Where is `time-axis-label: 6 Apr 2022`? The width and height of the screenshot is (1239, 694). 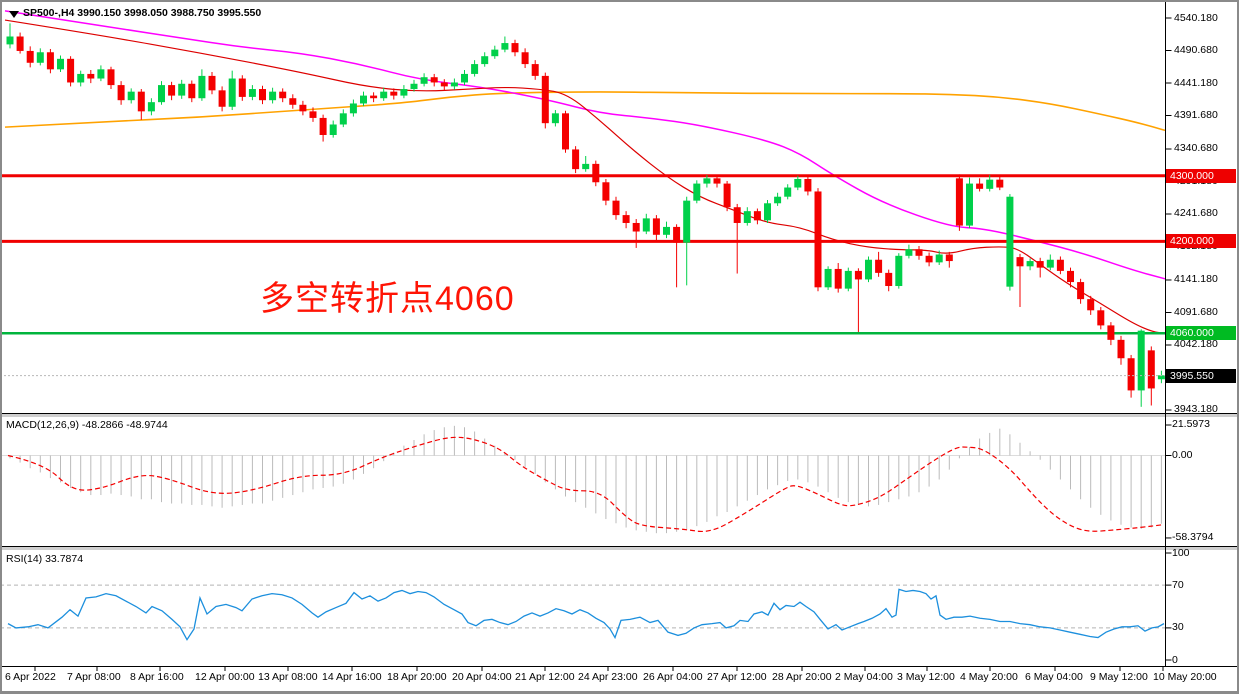
time-axis-label: 6 Apr 2022 is located at coordinates (30, 677).